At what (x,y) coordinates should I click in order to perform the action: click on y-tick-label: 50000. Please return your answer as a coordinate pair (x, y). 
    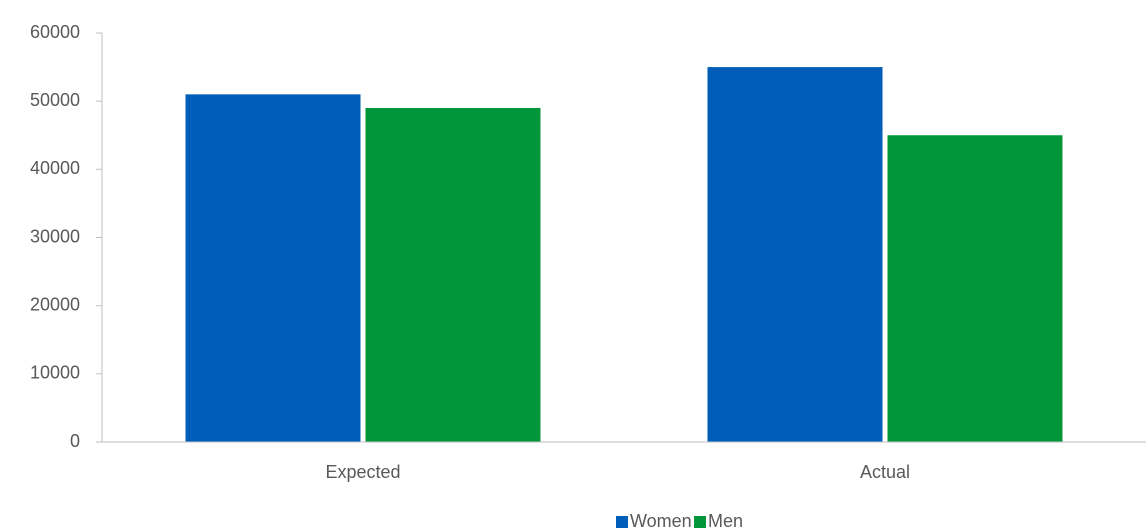
    Looking at the image, I should click on (55, 100).